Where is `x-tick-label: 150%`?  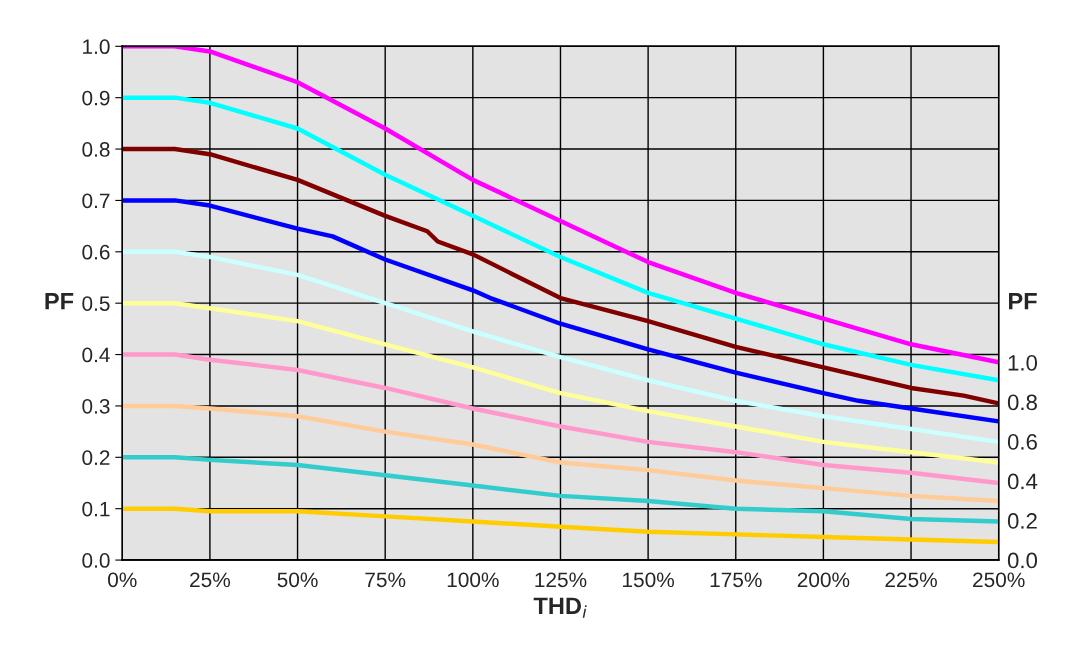
x-tick-label: 150% is located at coordinates (649, 580).